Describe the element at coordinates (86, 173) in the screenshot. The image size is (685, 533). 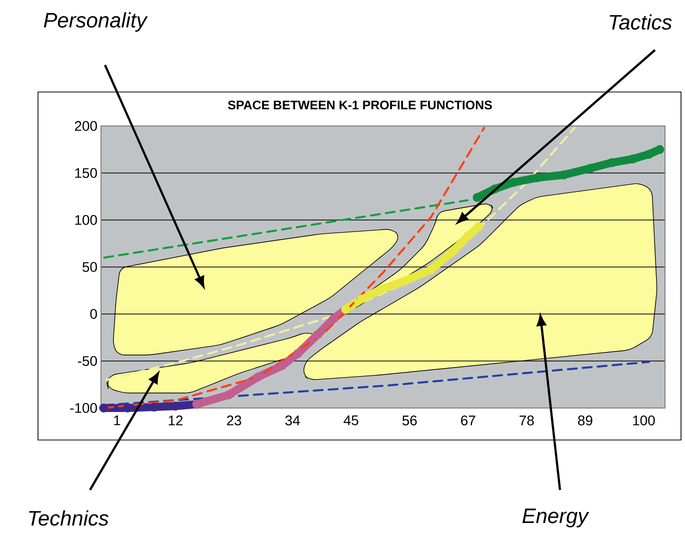
I see `y-tick-label: 150` at that location.